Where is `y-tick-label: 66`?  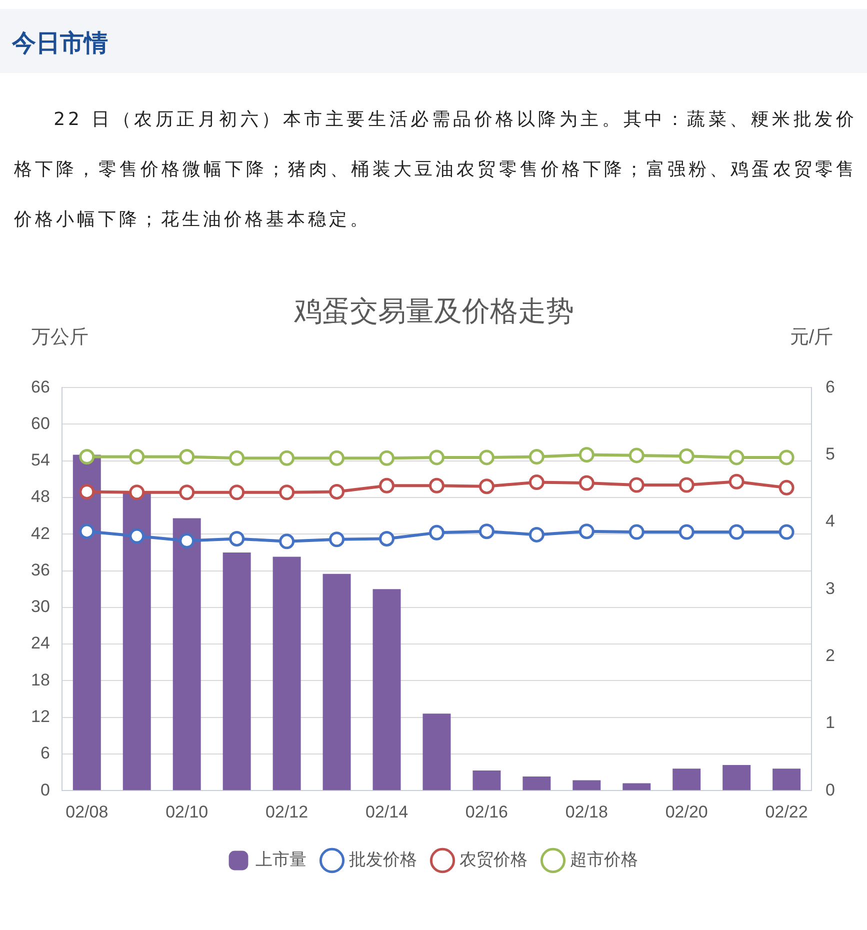
y-tick-label: 66 is located at coordinates (40, 386).